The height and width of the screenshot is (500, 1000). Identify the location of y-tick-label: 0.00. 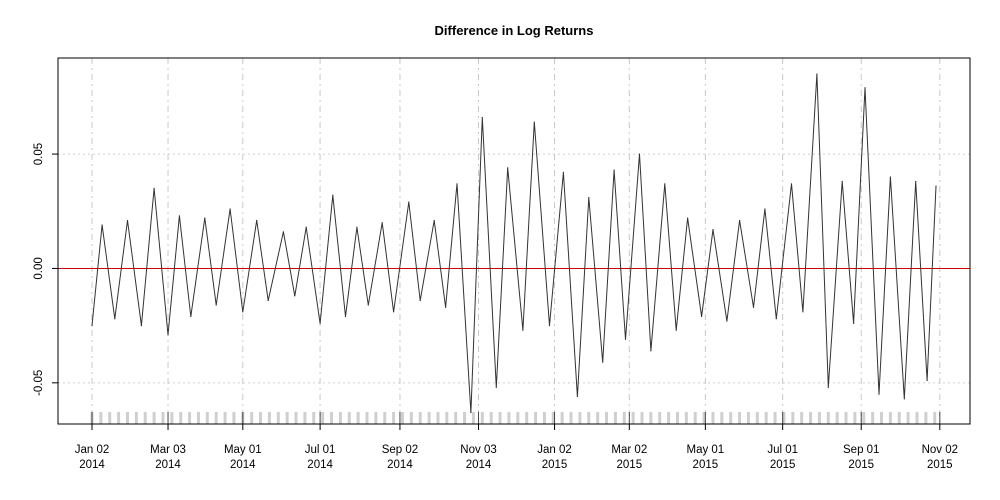
(39, 268).